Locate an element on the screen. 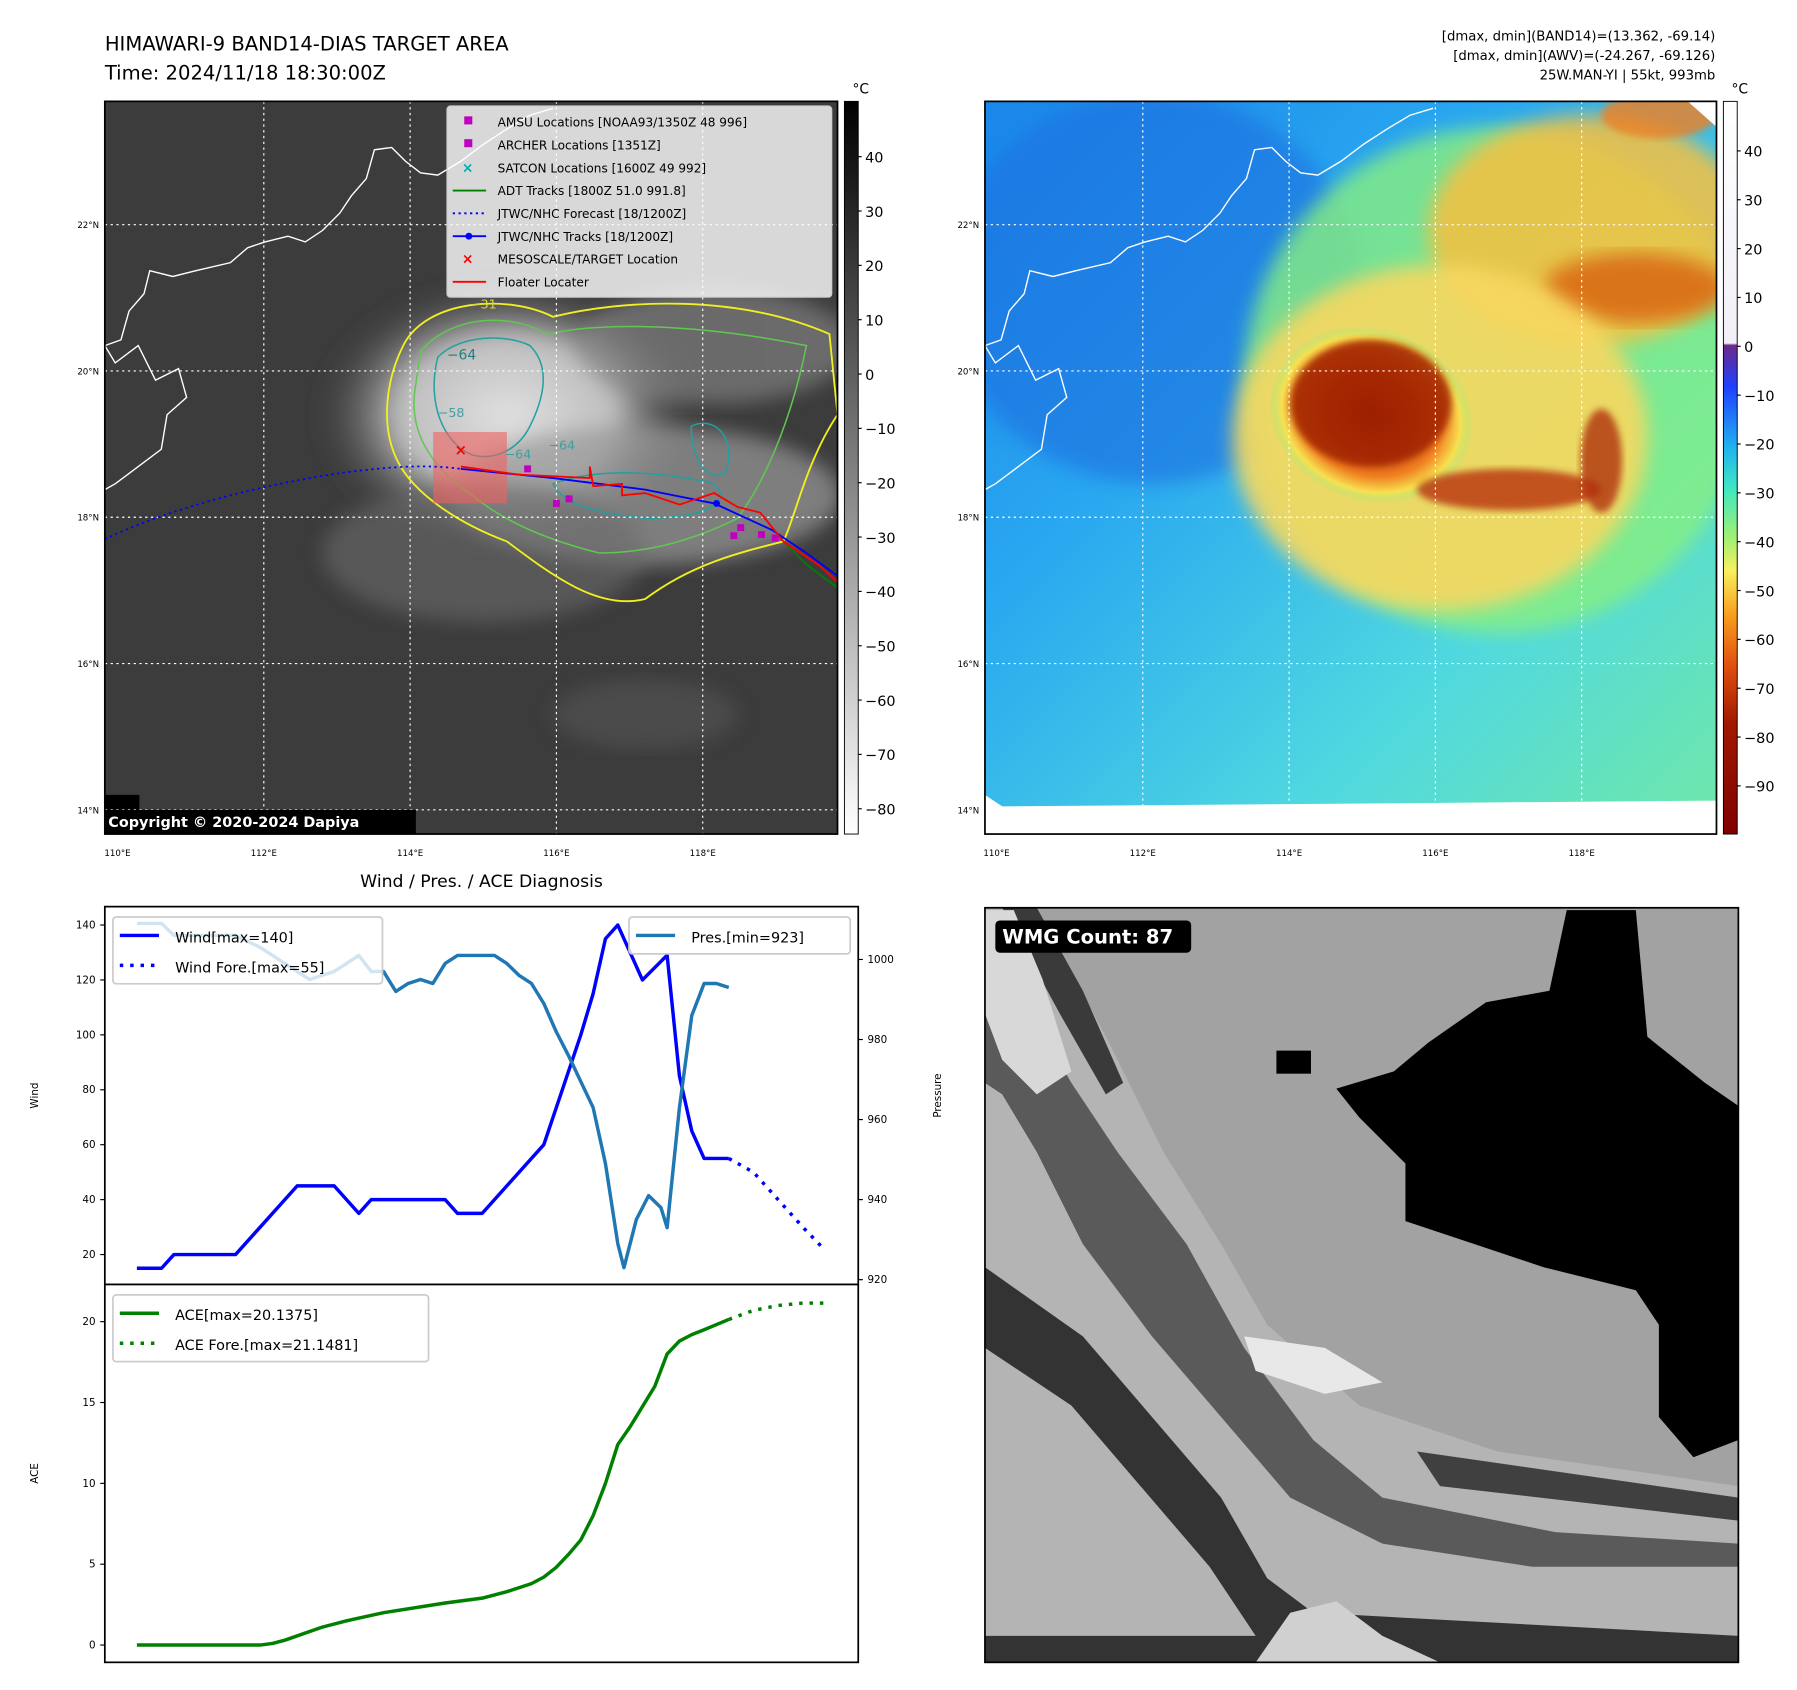 The width and height of the screenshot is (1797, 1690). contour-label: −31 is located at coordinates (483, 304).